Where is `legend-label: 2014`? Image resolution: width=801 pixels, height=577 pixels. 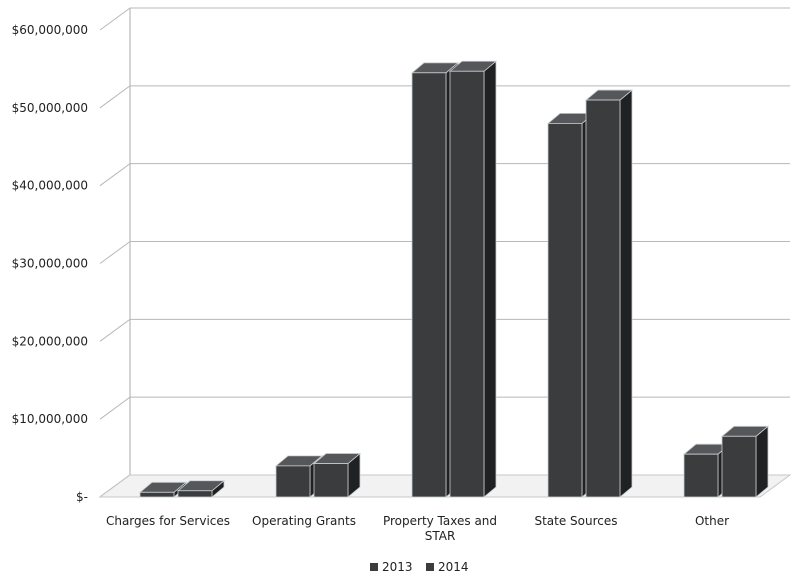
legend-label: 2014 is located at coordinates (453, 567).